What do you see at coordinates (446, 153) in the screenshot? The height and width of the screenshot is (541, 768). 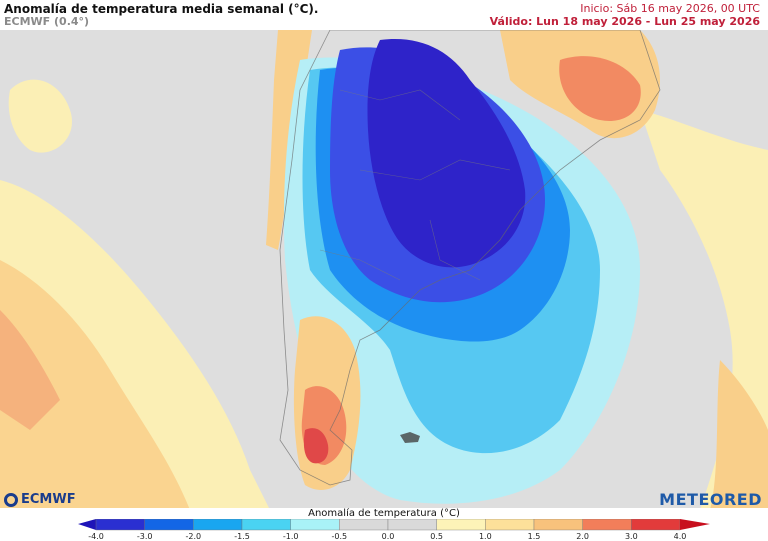 I see `very-cold-core` at bounding box center [446, 153].